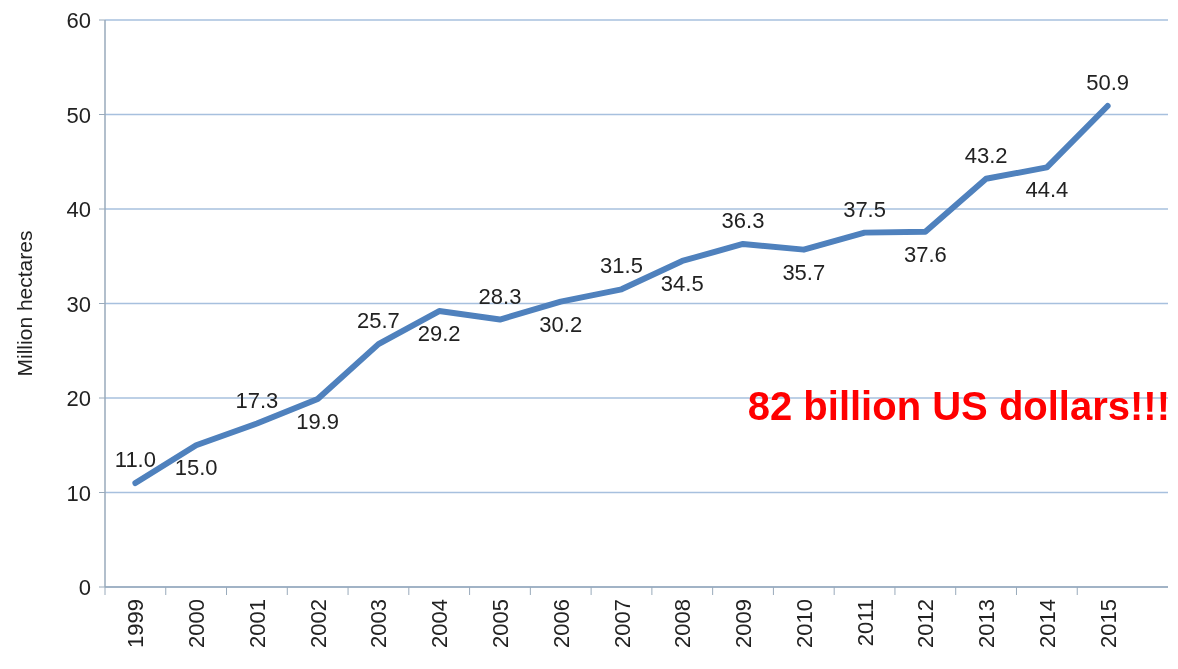 This screenshot has height=669, width=1178. Describe the element at coordinates (744, 623) in the screenshot. I see `x-tick-label: 2009` at that location.